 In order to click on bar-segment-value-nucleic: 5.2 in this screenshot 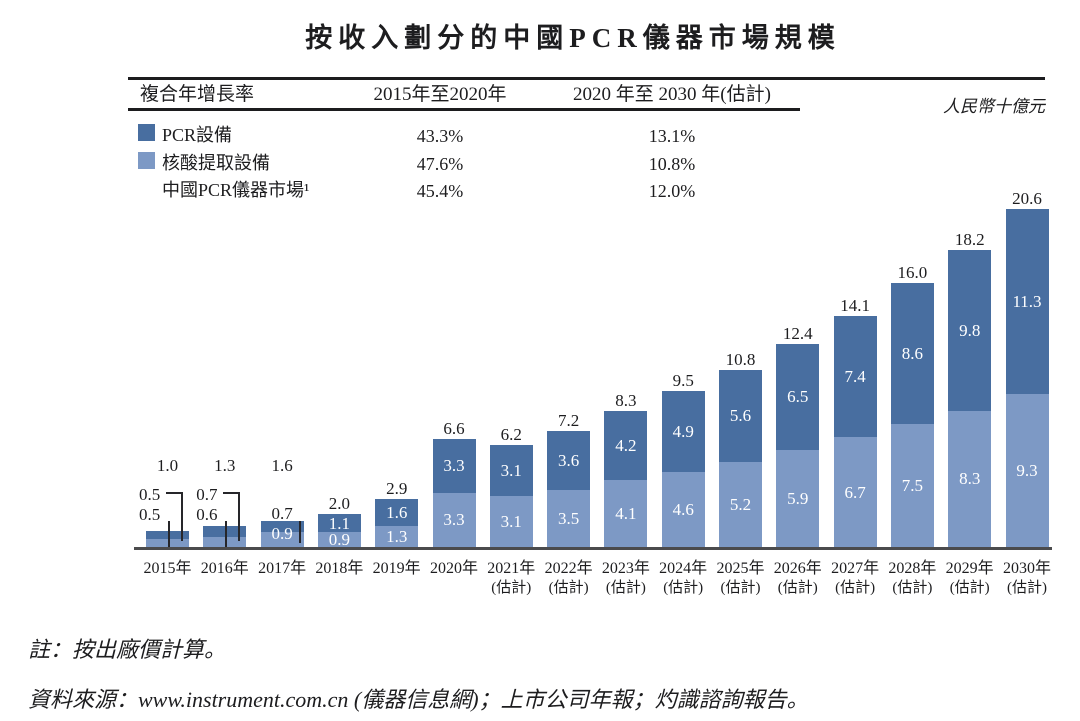, I will do `click(740, 504)`.